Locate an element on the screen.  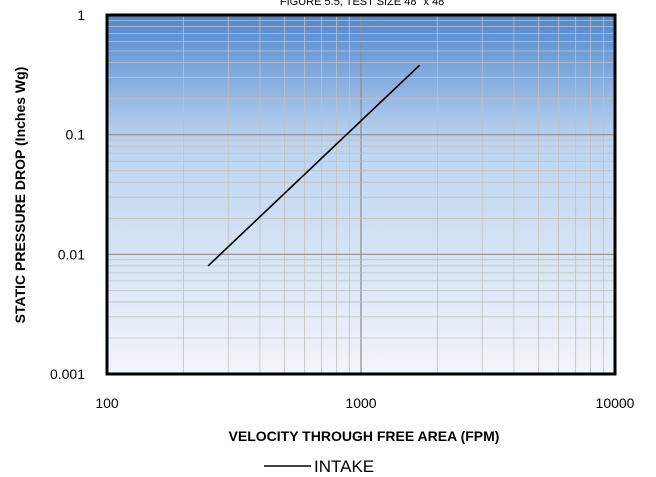
y-axis-title: STATIC PRESSURE DROP (Inches Wg) is located at coordinates (20, 195).